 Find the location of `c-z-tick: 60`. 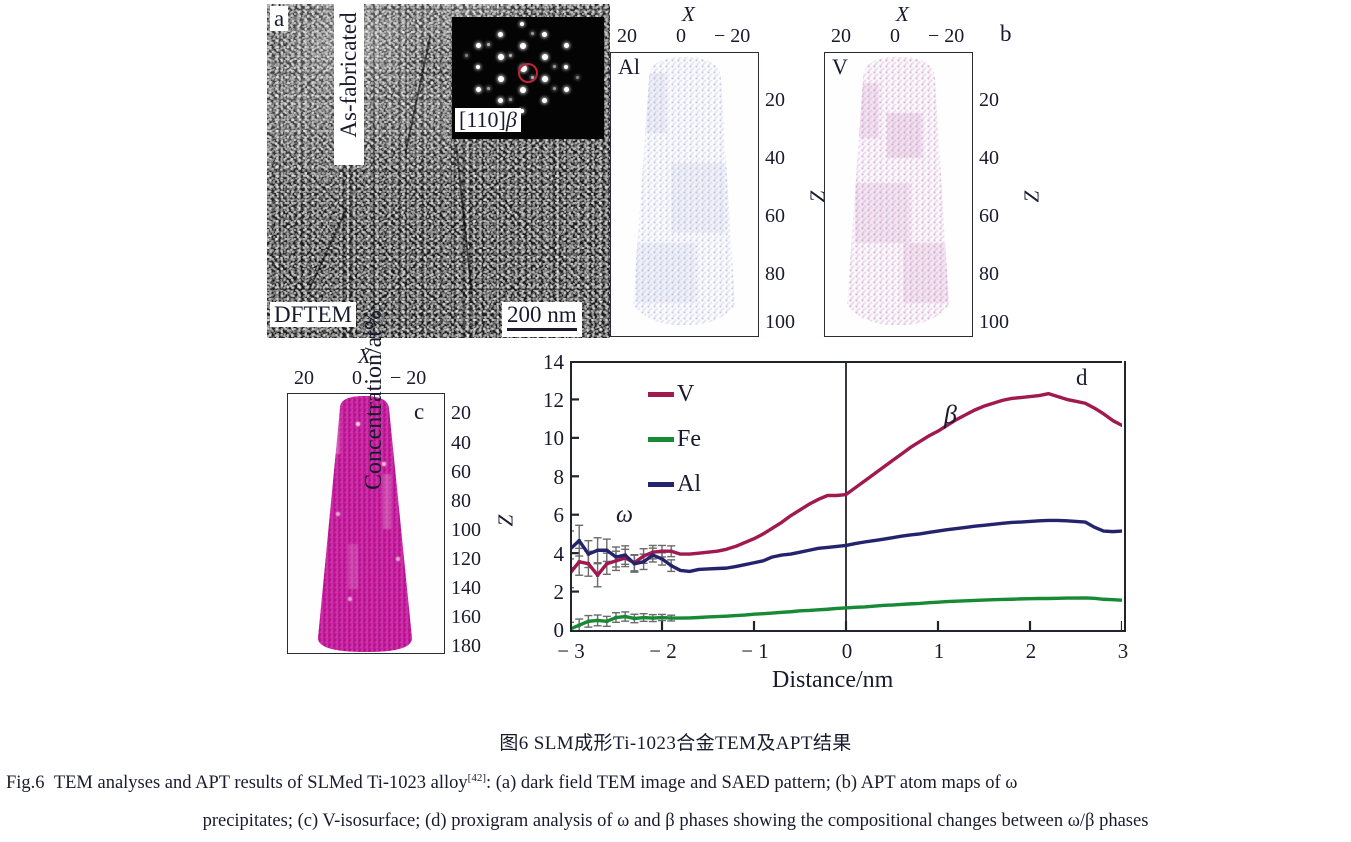

c-z-tick: 60 is located at coordinates (461, 472).